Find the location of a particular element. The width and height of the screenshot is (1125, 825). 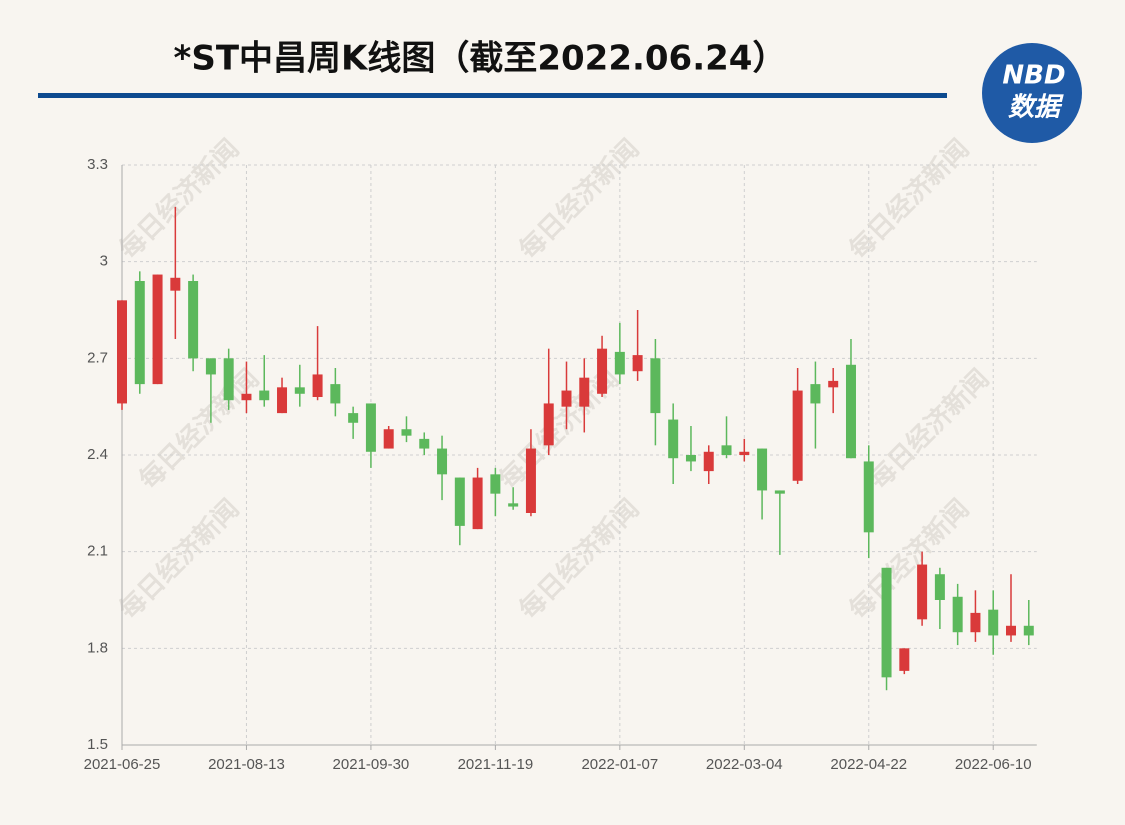

x-tick-label: 2021-09-30 is located at coordinates (371, 764).